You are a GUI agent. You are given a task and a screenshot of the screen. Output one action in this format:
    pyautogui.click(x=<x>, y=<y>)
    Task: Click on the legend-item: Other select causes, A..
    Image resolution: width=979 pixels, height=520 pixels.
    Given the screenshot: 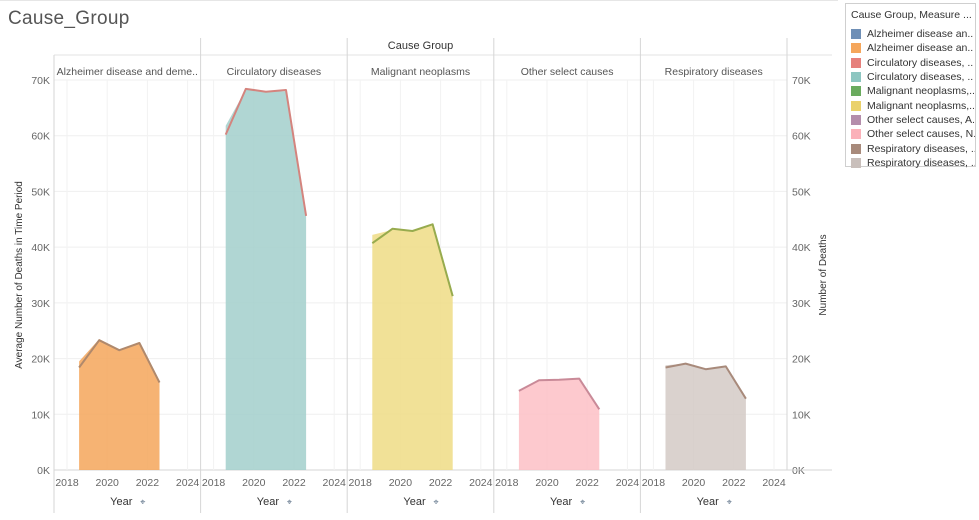 What is the action you would take?
    pyautogui.click(x=910, y=120)
    